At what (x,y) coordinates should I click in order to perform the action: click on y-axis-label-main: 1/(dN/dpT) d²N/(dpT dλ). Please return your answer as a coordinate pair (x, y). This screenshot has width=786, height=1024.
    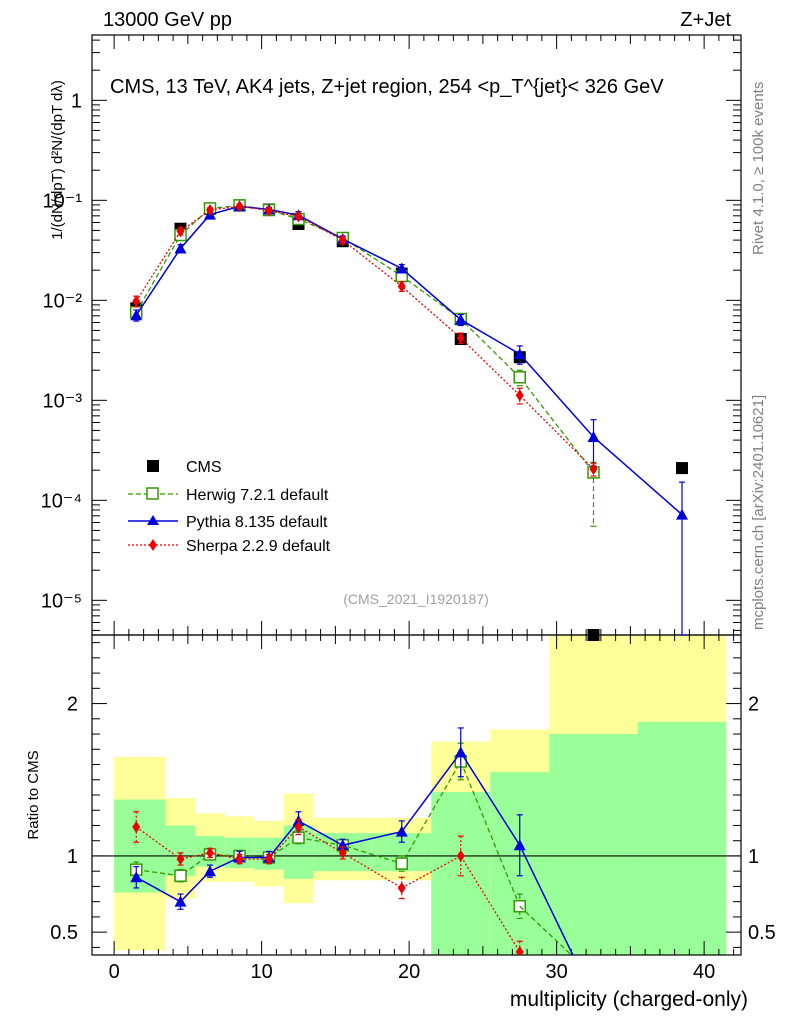
    Looking at the image, I should click on (57, 160).